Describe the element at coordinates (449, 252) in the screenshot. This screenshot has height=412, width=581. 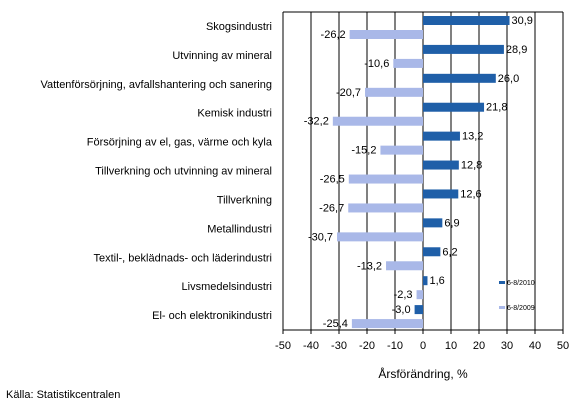
I see `data-label: 6,2` at that location.